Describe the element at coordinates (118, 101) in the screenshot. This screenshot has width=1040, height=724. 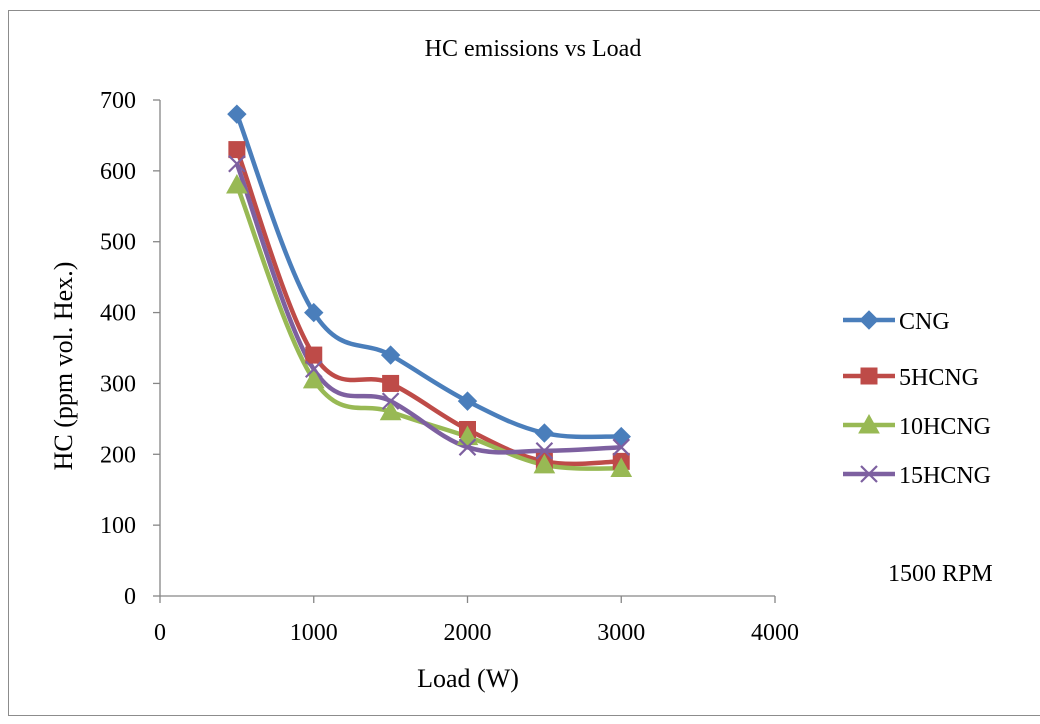
I see `y-tick-label: 700` at that location.